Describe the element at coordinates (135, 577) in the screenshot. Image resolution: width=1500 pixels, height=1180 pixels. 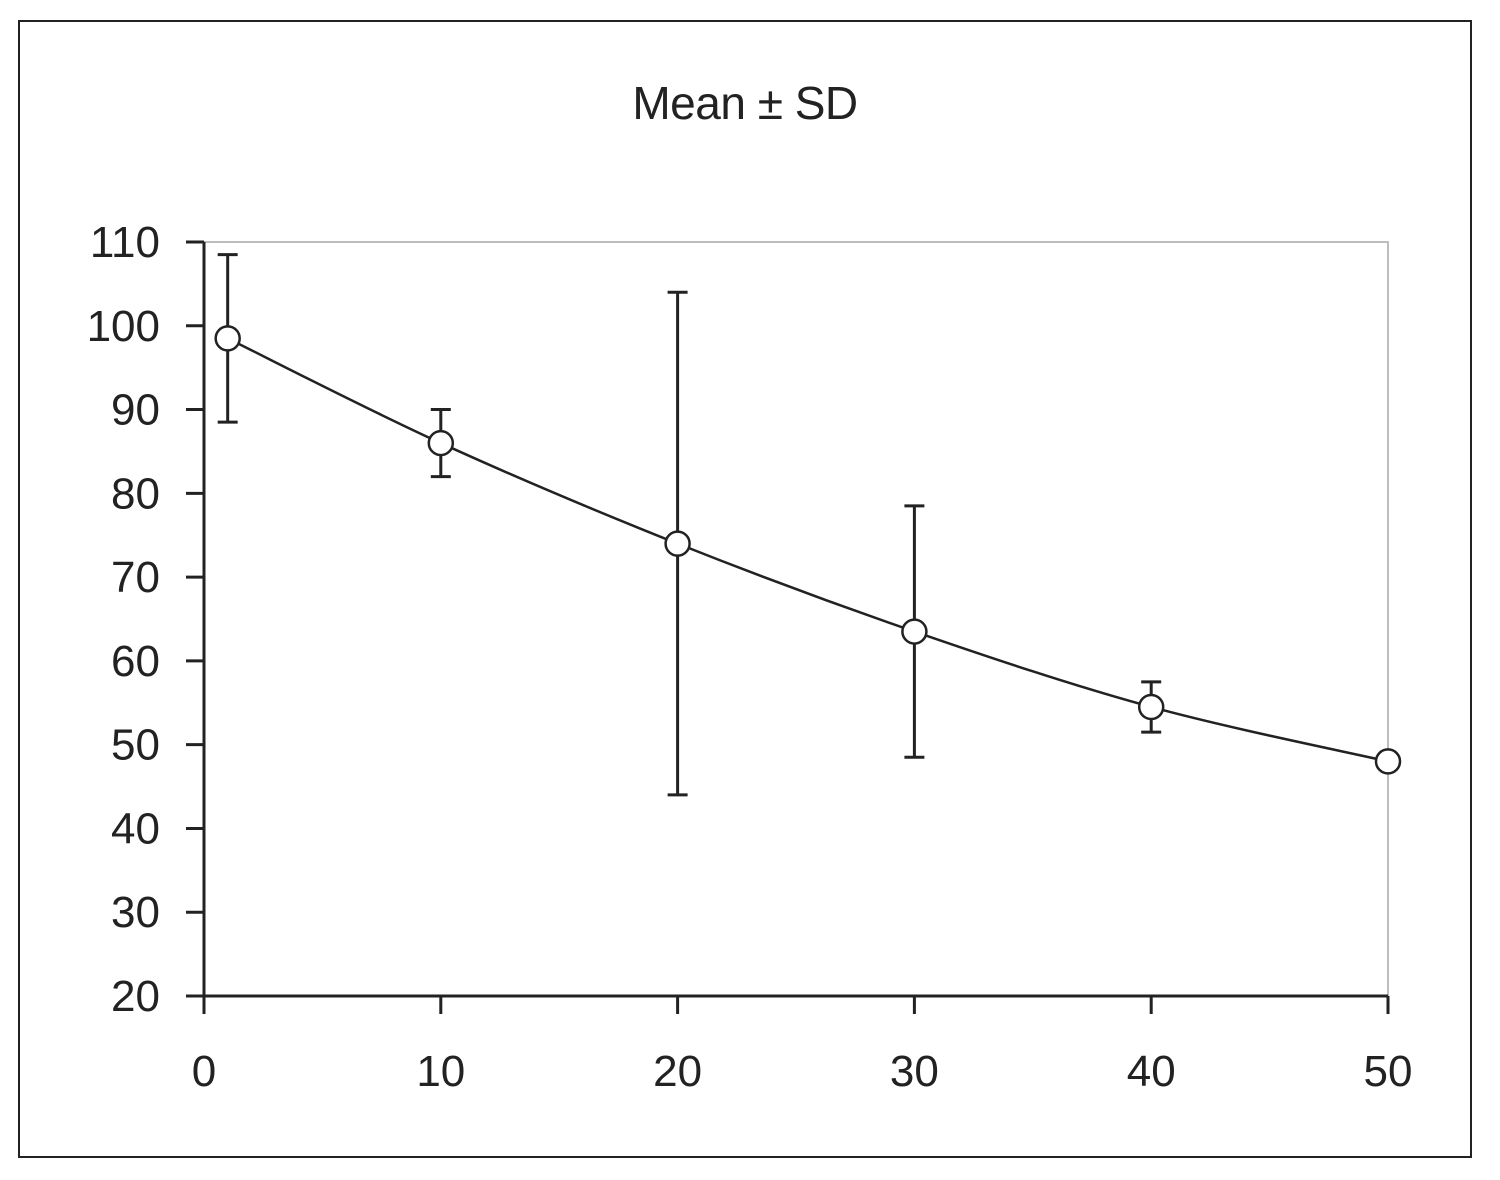
I see `y-tick-label: 70` at that location.